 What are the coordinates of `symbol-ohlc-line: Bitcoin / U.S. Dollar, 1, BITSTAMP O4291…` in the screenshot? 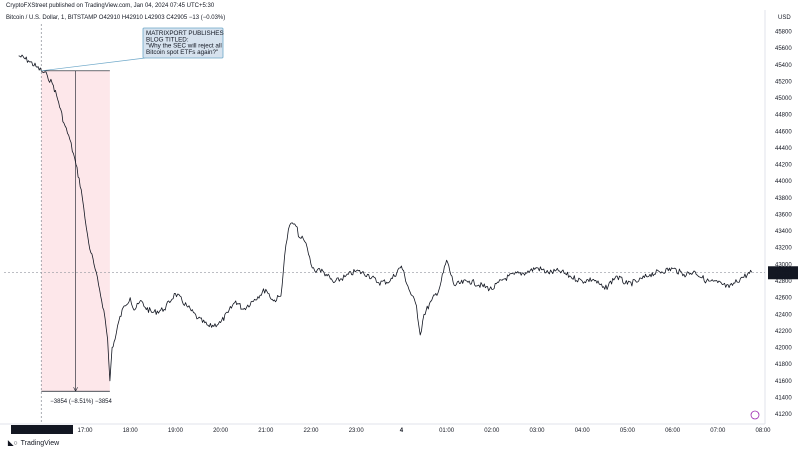 It's located at (116, 18).